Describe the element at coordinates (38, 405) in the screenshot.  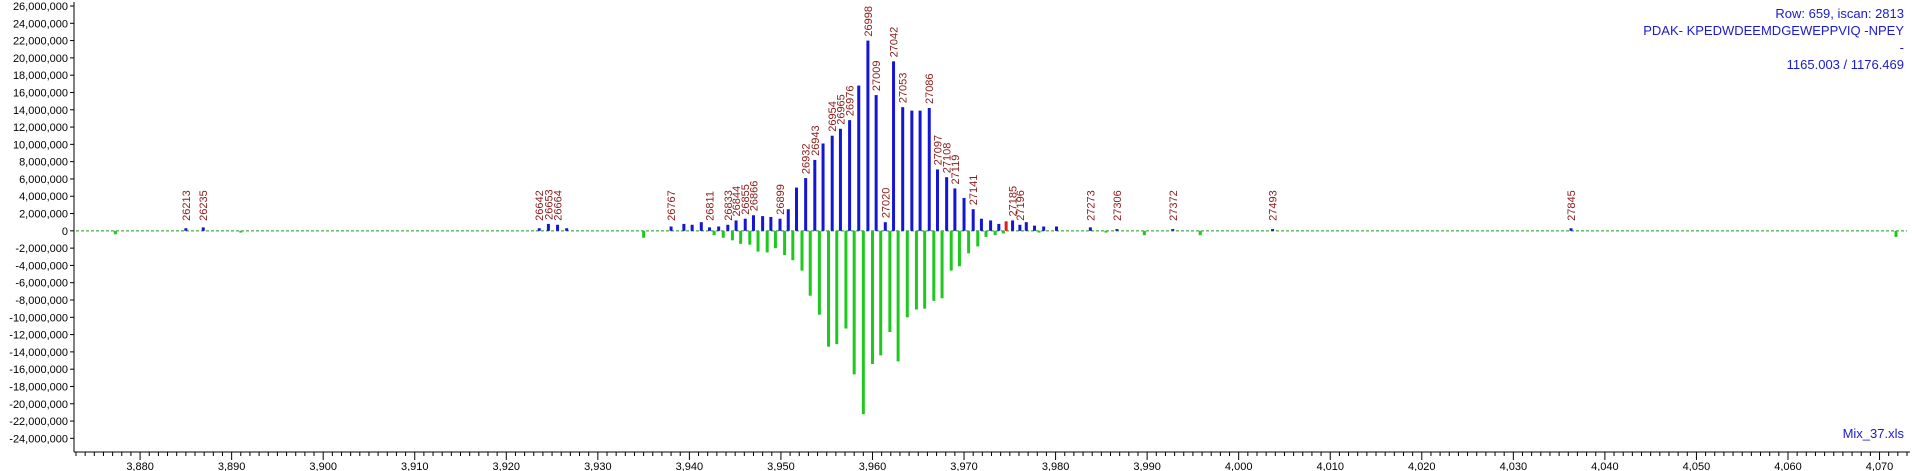
I see `y-tick-label: -20,000,000` at that location.